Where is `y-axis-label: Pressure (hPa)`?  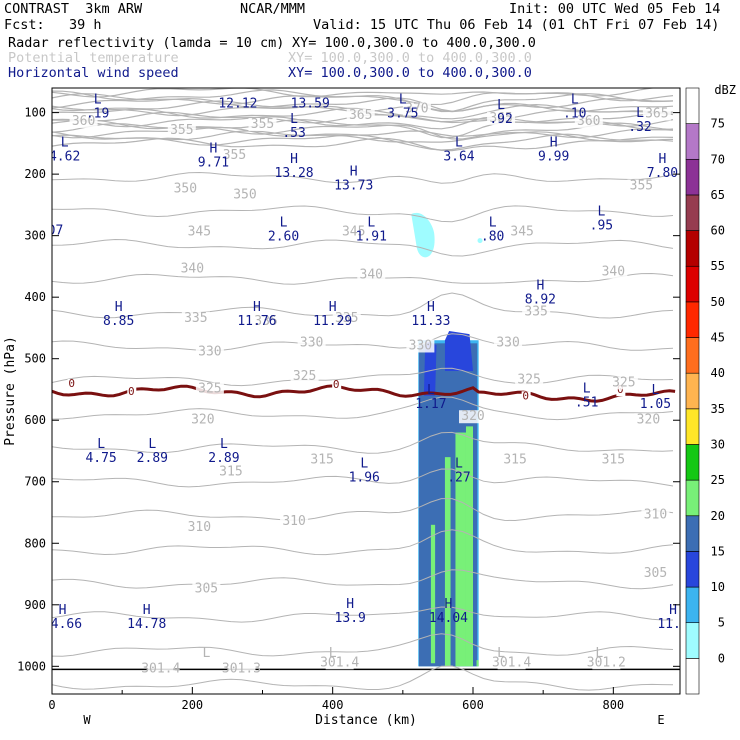 y-axis-label: Pressure (hPa) is located at coordinates (10, 391).